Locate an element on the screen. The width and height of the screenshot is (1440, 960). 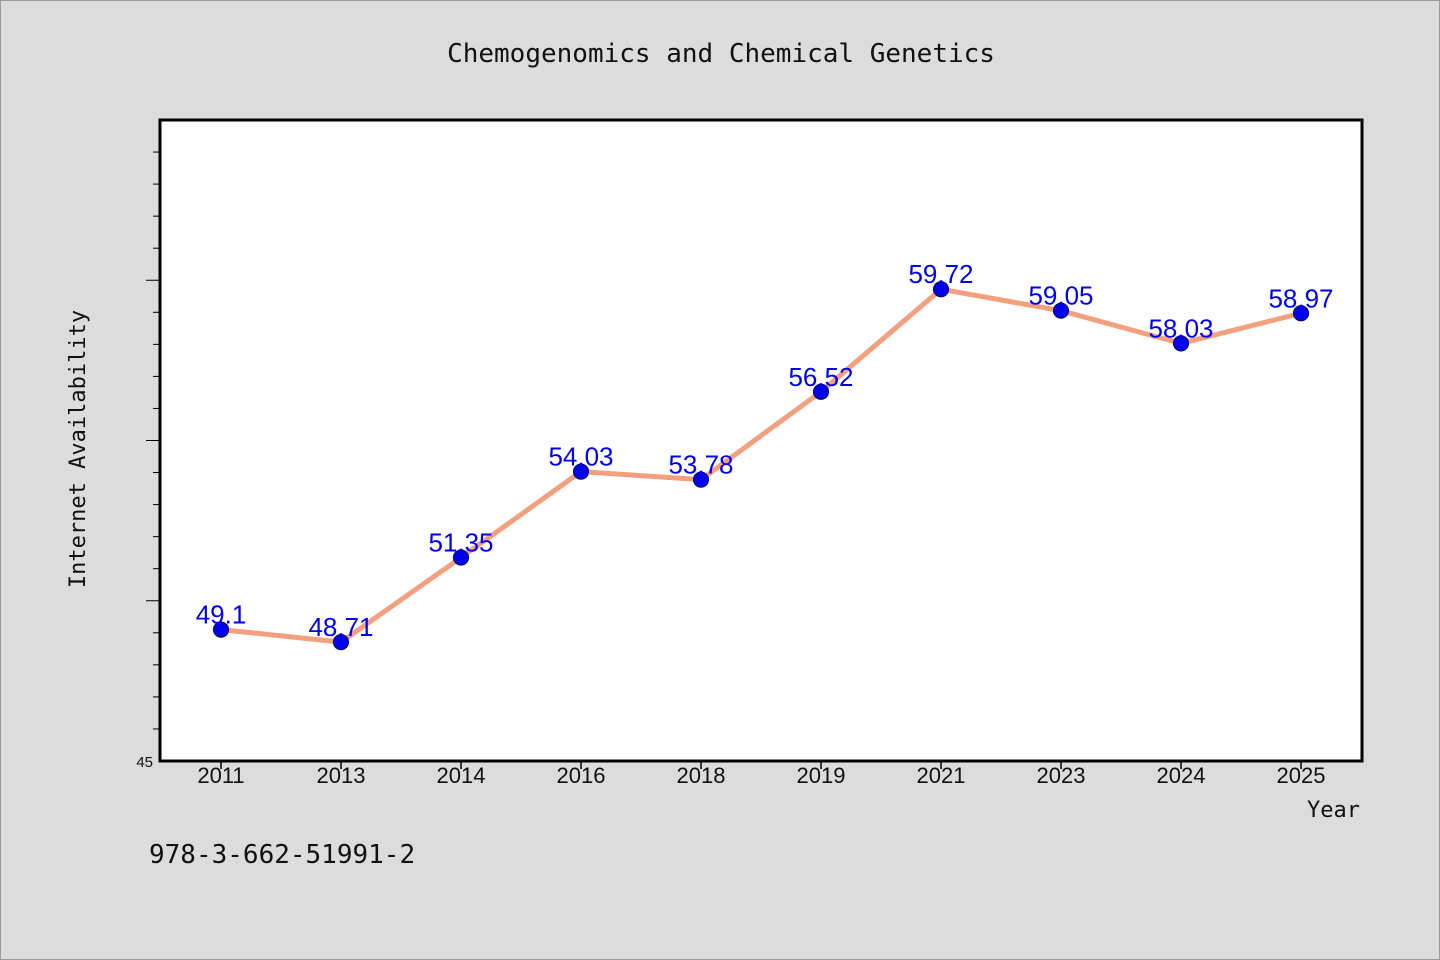
y-tick-label-45: 45 is located at coordinates (144, 762).